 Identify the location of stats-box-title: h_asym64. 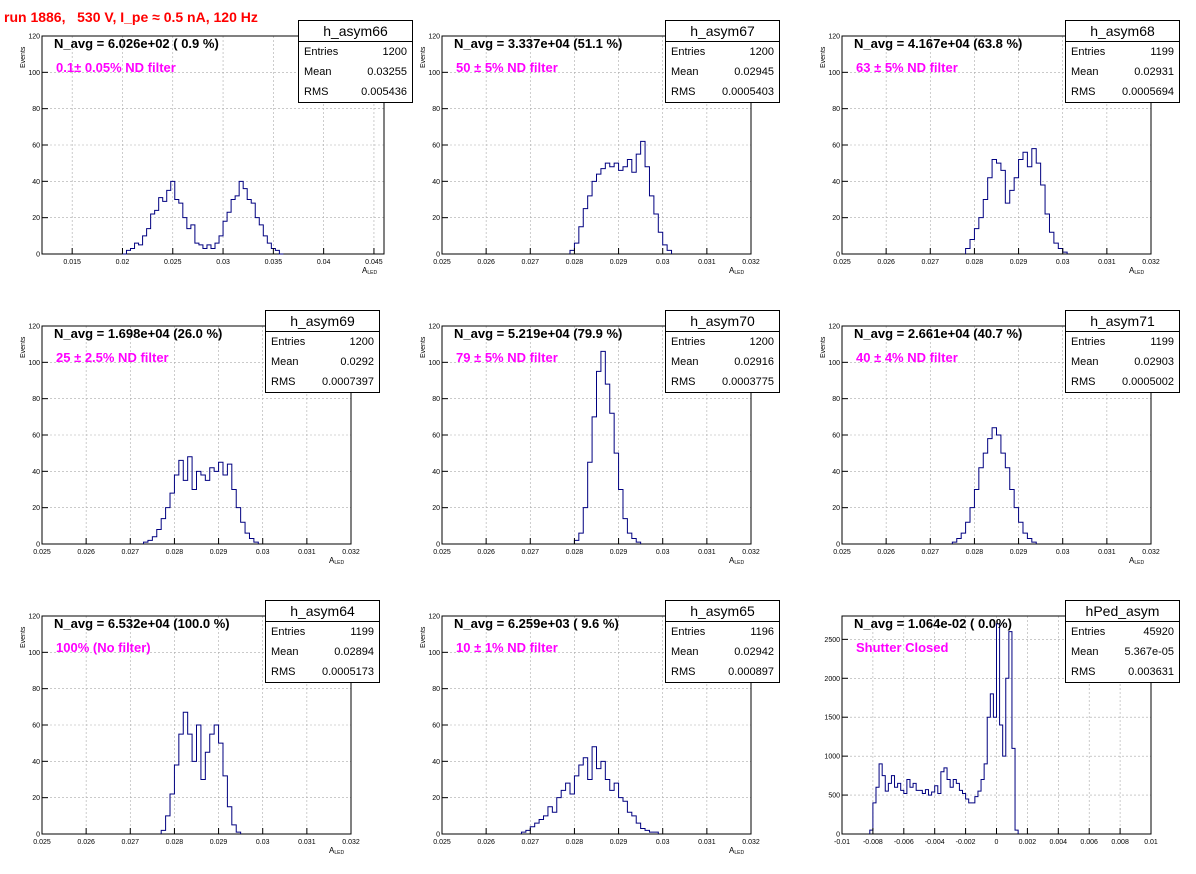
(322, 611).